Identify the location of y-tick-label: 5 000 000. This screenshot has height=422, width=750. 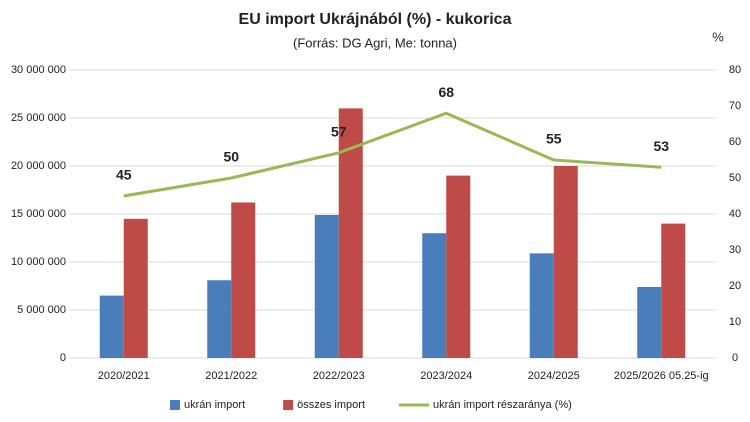
(41, 310).